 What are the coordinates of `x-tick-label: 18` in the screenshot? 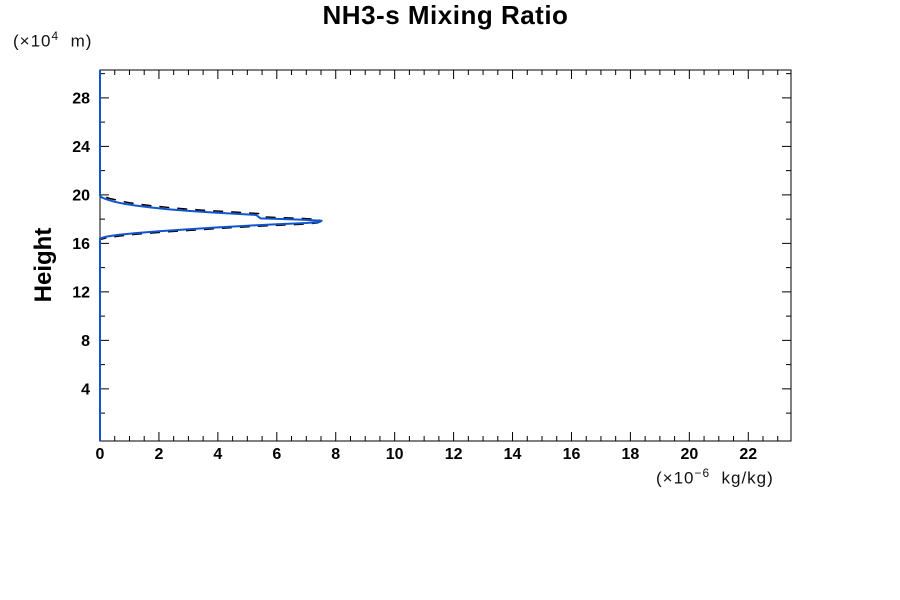 It's located at (631, 454).